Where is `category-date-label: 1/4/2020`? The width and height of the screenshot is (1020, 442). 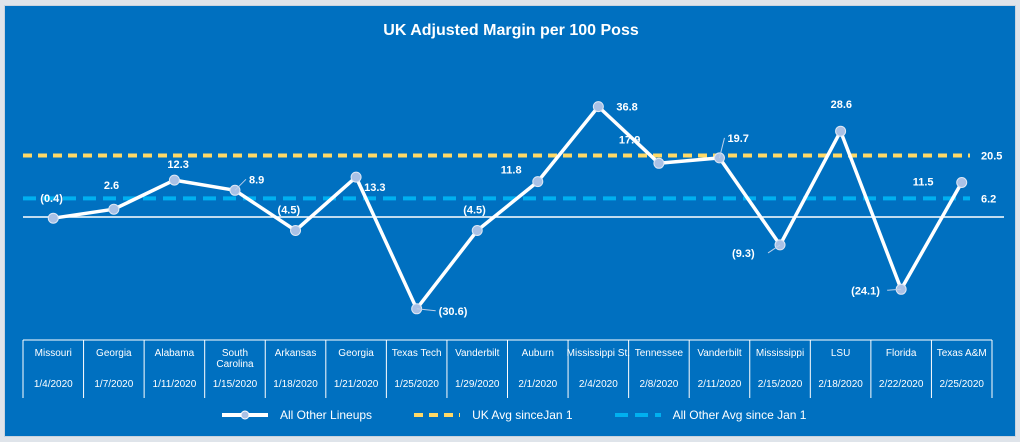 category-date-label: 1/4/2020 is located at coordinates (53, 384).